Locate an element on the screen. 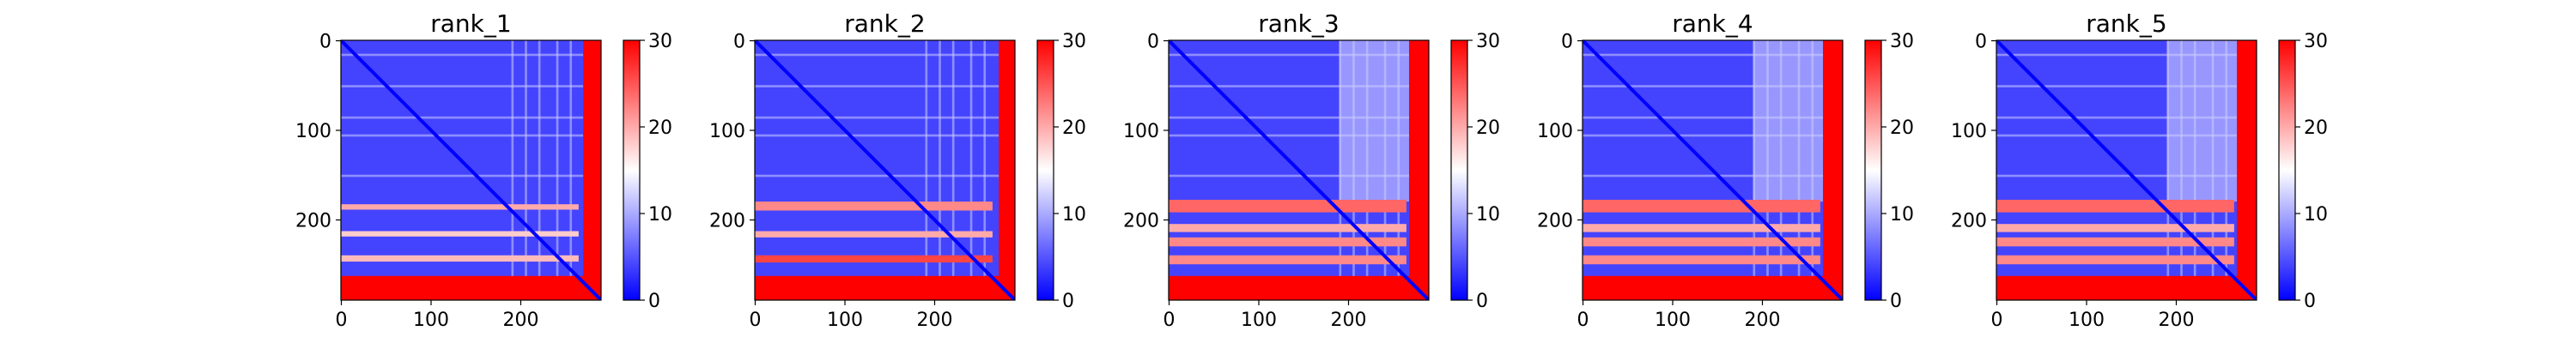  heatmap-panel-5: rank_5 0 100 200 0 100 200 0 10 20 30 is located at coordinates (2140, 170).